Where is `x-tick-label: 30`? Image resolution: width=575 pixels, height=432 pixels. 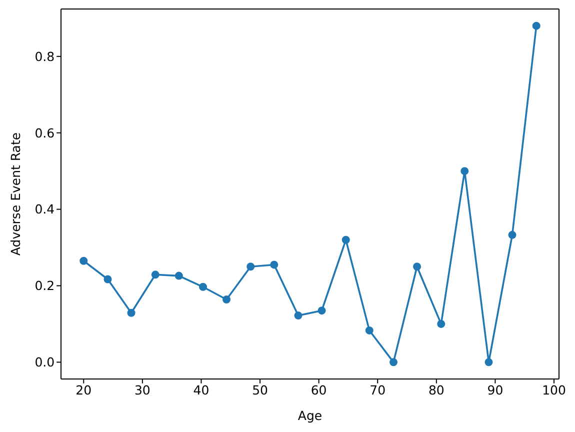 x-tick-label: 30 is located at coordinates (142, 390).